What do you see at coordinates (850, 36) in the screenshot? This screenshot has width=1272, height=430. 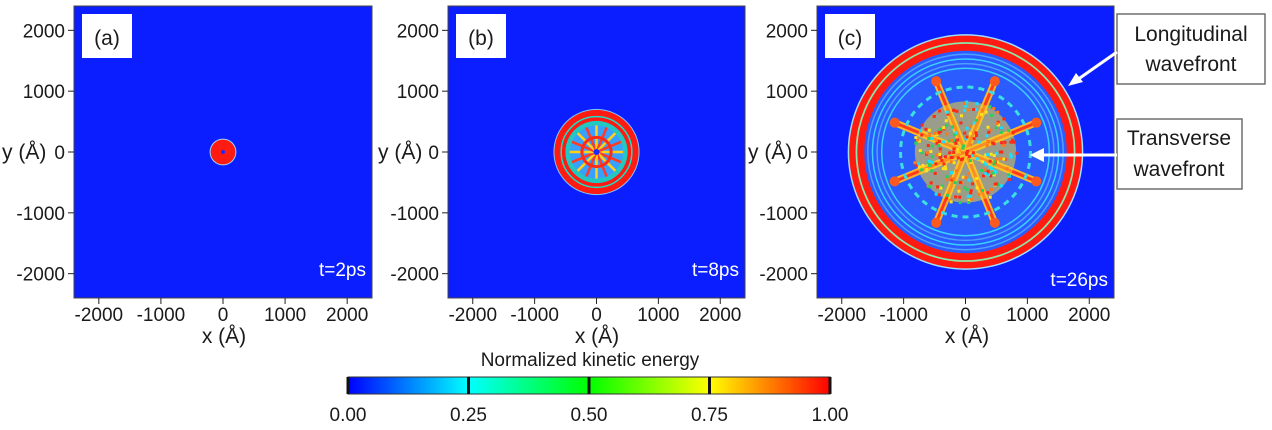 I see `panel-label-box` at bounding box center [850, 36].